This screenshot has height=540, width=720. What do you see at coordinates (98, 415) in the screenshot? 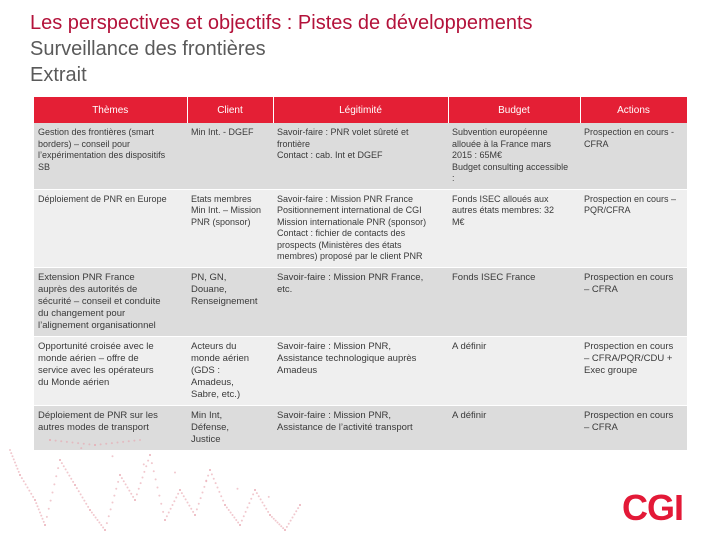
I see `cell-text-line: Déploiement de PNR sur les` at bounding box center [98, 415].